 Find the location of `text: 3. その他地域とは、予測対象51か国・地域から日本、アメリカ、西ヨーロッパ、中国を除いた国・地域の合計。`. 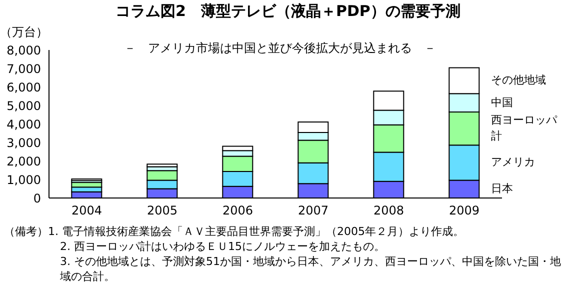

text: 3. その他地域とは、予測対象51か国・地域から日本、アメリカ、西ヨーロッパ、中国を除いた国・地域の合計。 is located at coordinates (310, 269).